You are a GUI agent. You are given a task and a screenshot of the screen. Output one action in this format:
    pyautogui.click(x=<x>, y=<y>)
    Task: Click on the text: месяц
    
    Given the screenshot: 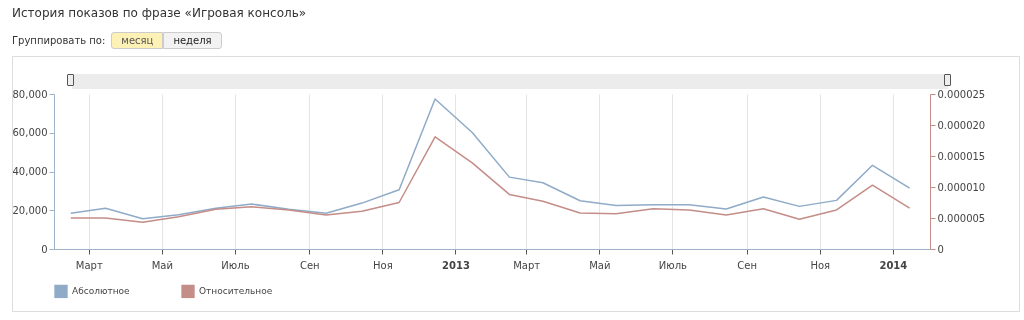 What is the action you would take?
    pyautogui.click(x=137, y=40)
    